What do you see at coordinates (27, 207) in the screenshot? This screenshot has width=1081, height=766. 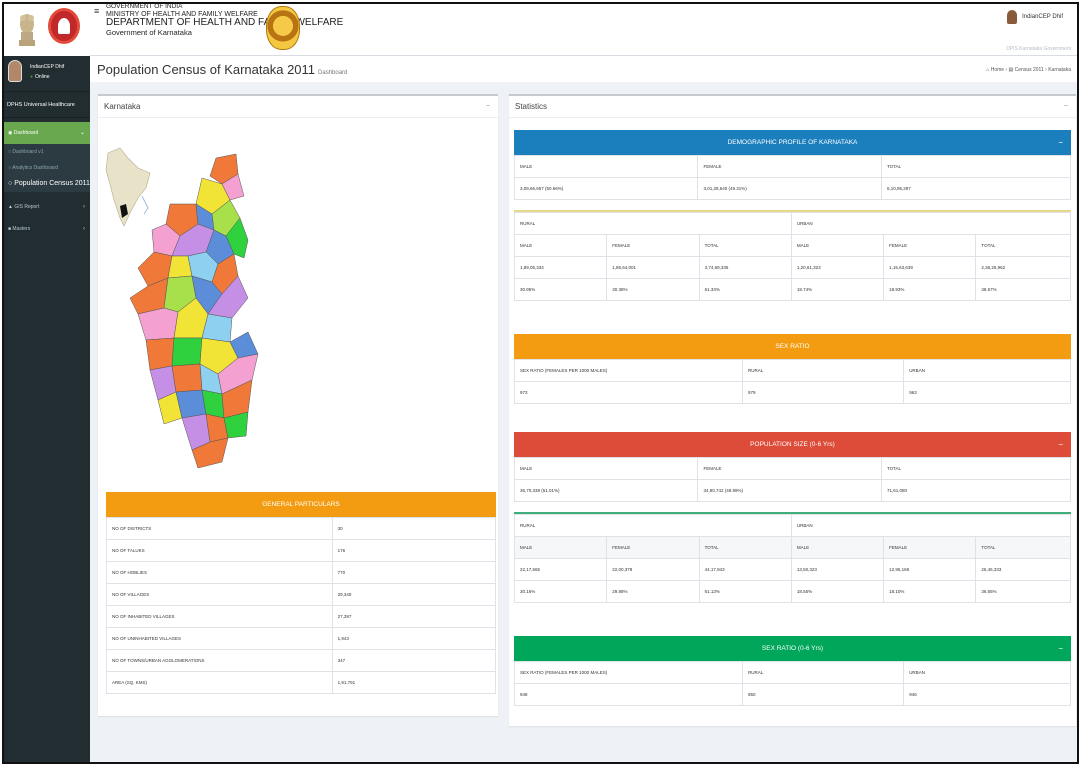 I see `sidebar-item-label: GIS Report` at bounding box center [27, 207].